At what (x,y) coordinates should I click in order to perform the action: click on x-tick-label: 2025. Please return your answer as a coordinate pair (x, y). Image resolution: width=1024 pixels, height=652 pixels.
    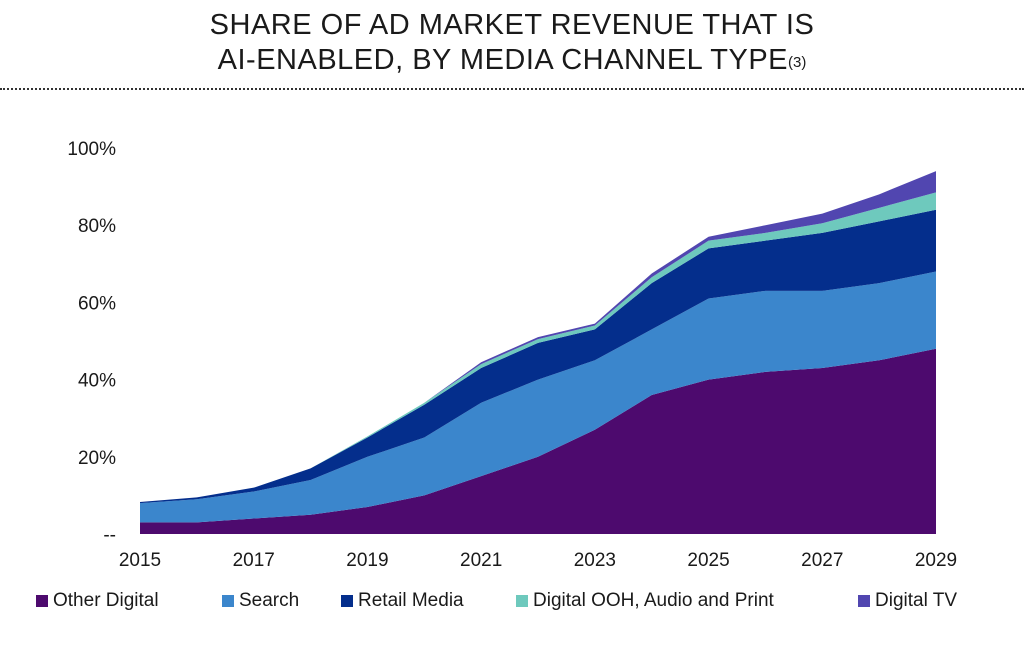
    Looking at the image, I should click on (708, 560).